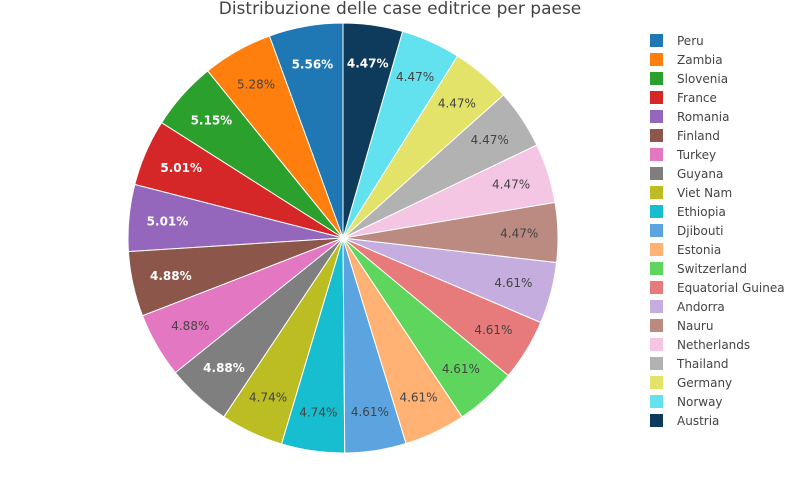 The height and width of the screenshot is (494, 800). I want to click on legend-item: Romania, so click(717, 116).